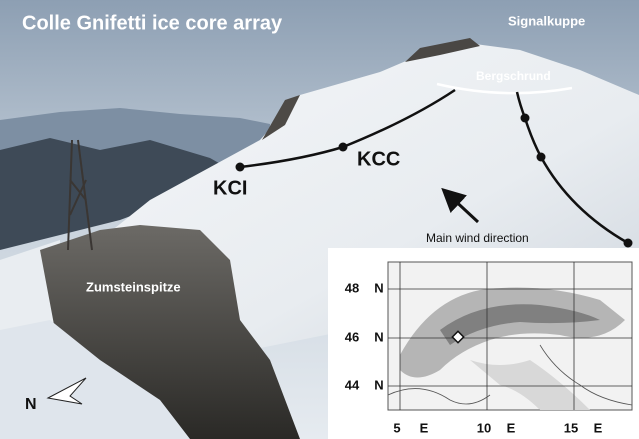 This screenshot has width=639, height=439. Describe the element at coordinates (458, 337) in the screenshot. I see `site-marker` at that location.